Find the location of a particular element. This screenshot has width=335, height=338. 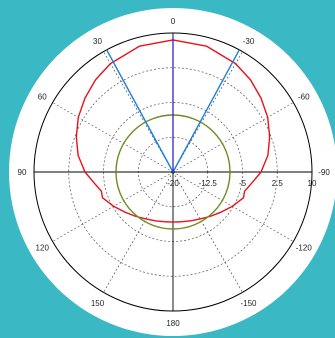

angle-tick-label: 60 is located at coordinates (42, 97).